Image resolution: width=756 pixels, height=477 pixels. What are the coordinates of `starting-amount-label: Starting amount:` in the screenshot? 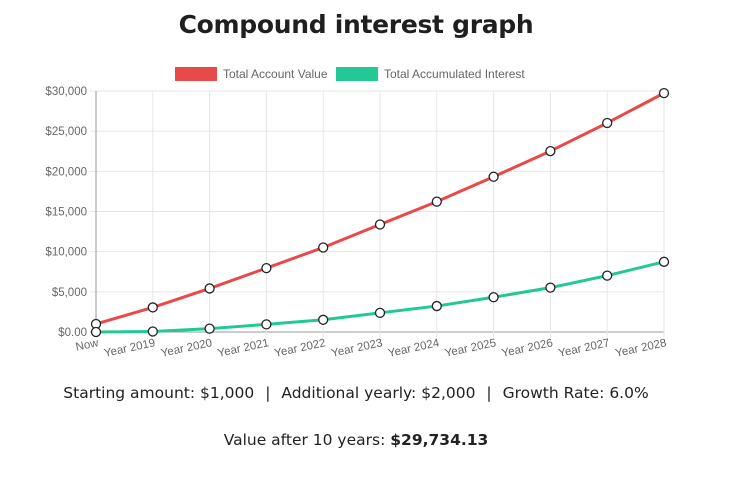 It's located at (129, 393).